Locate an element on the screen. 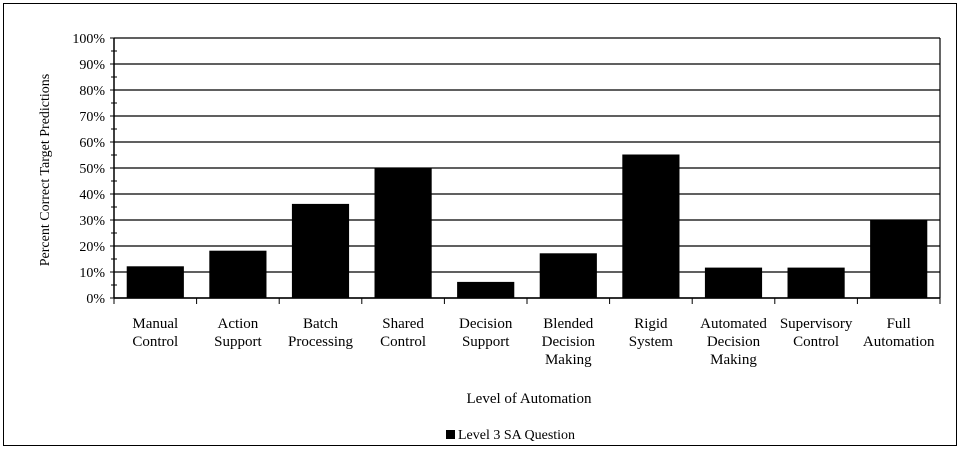 This screenshot has width=960, height=454. y-axis-label: Percent Correct Target Predictions is located at coordinates (45, 170).